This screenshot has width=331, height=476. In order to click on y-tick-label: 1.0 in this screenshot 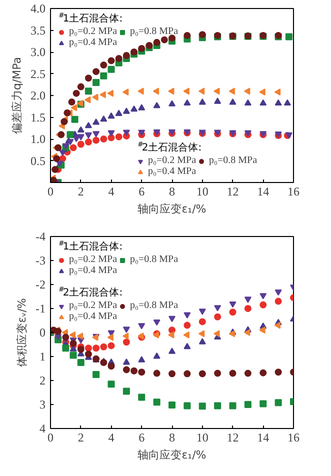, I will do `click(38, 139)`.